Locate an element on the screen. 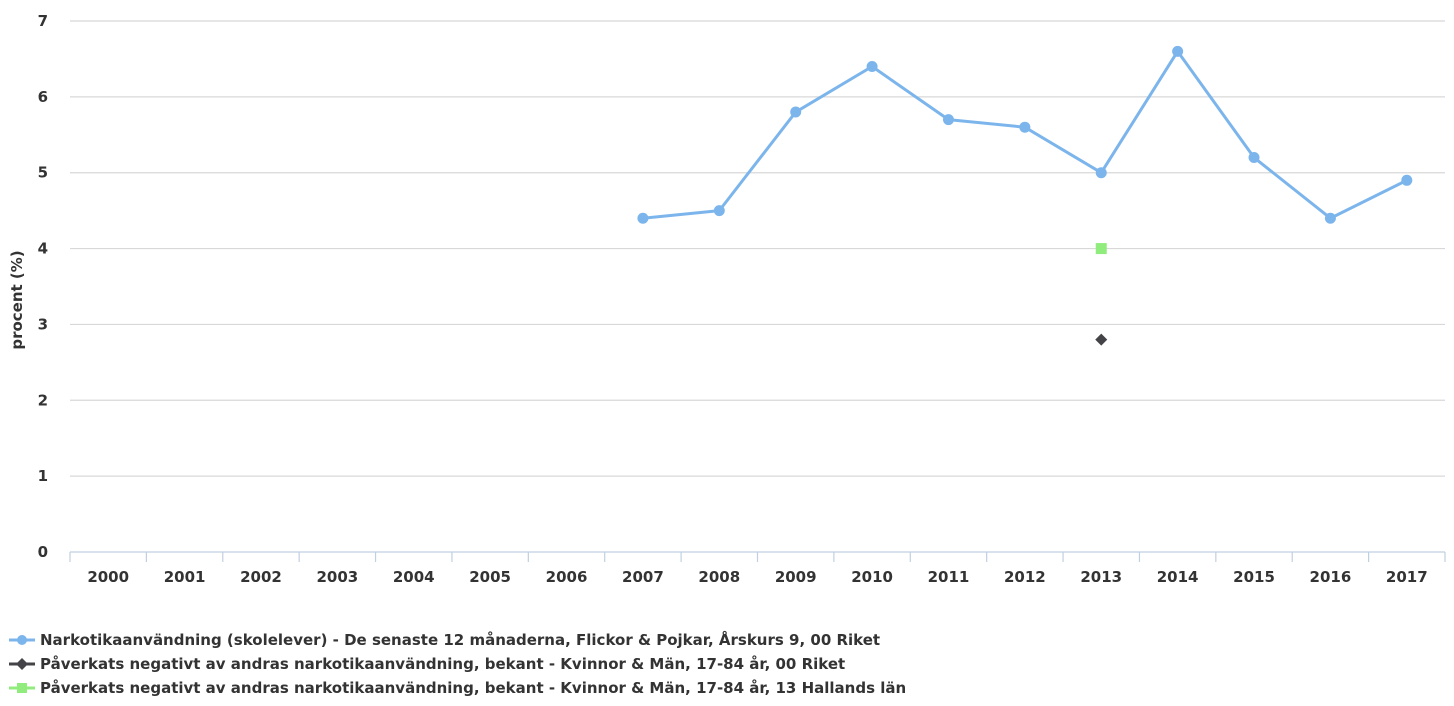  y-tick-label: 3 is located at coordinates (43, 324).